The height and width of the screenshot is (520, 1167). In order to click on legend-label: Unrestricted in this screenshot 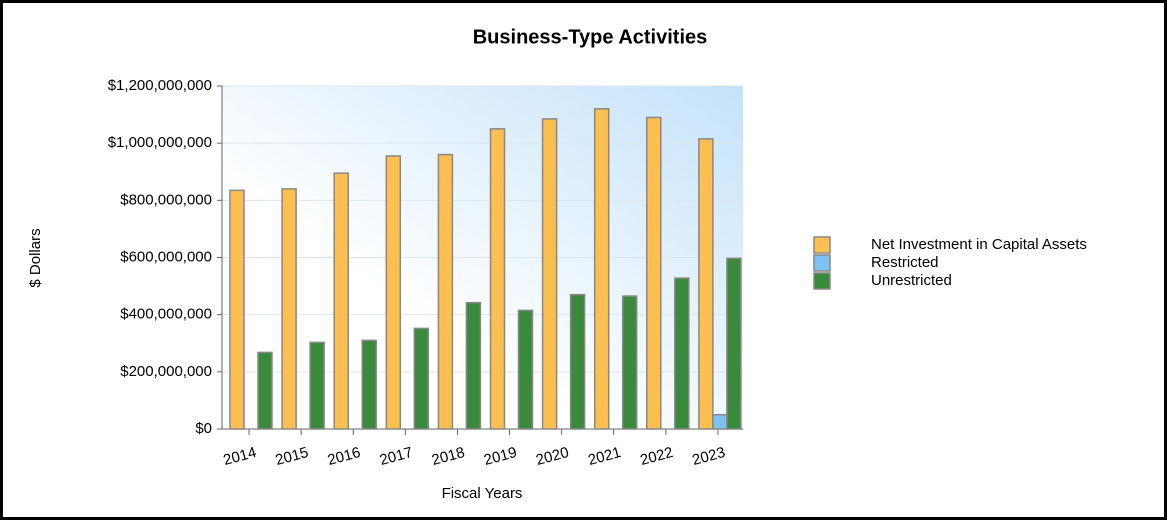, I will do `click(911, 280)`.